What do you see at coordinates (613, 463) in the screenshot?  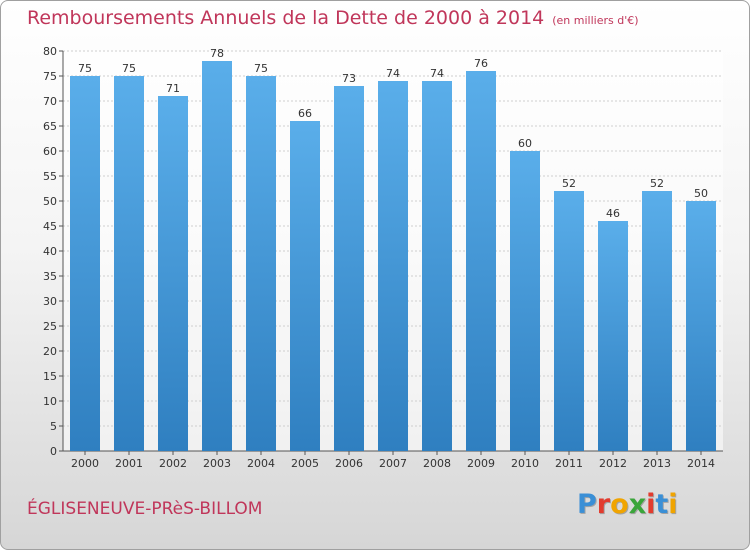 I see `x-tick-label: 2012` at bounding box center [613, 463].